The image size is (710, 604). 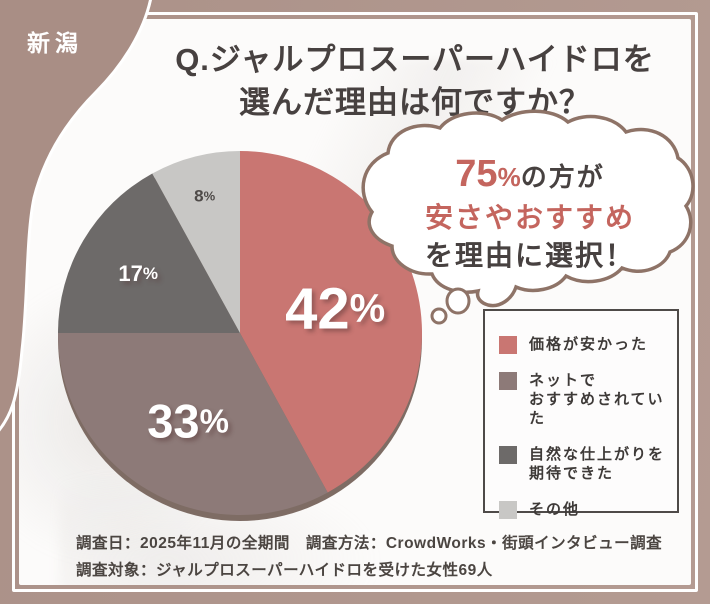 I want to click on region-badge: 新潟, so click(x=55, y=43).